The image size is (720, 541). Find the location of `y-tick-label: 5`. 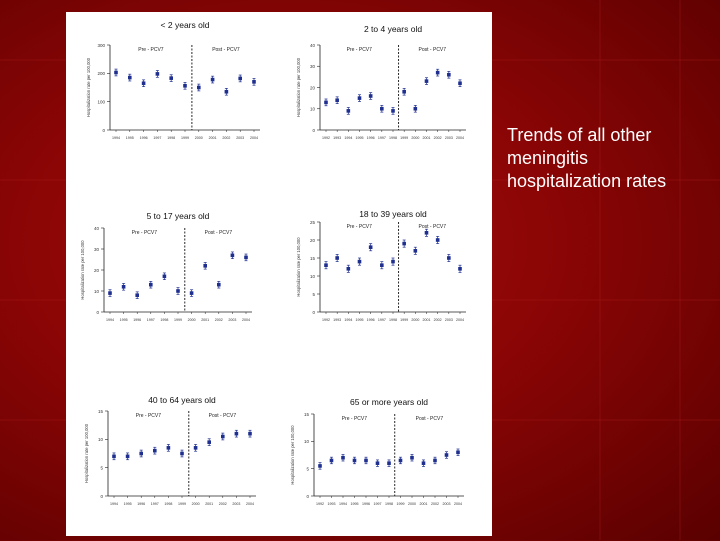

y-tick-label: 5 is located at coordinates (307, 468).